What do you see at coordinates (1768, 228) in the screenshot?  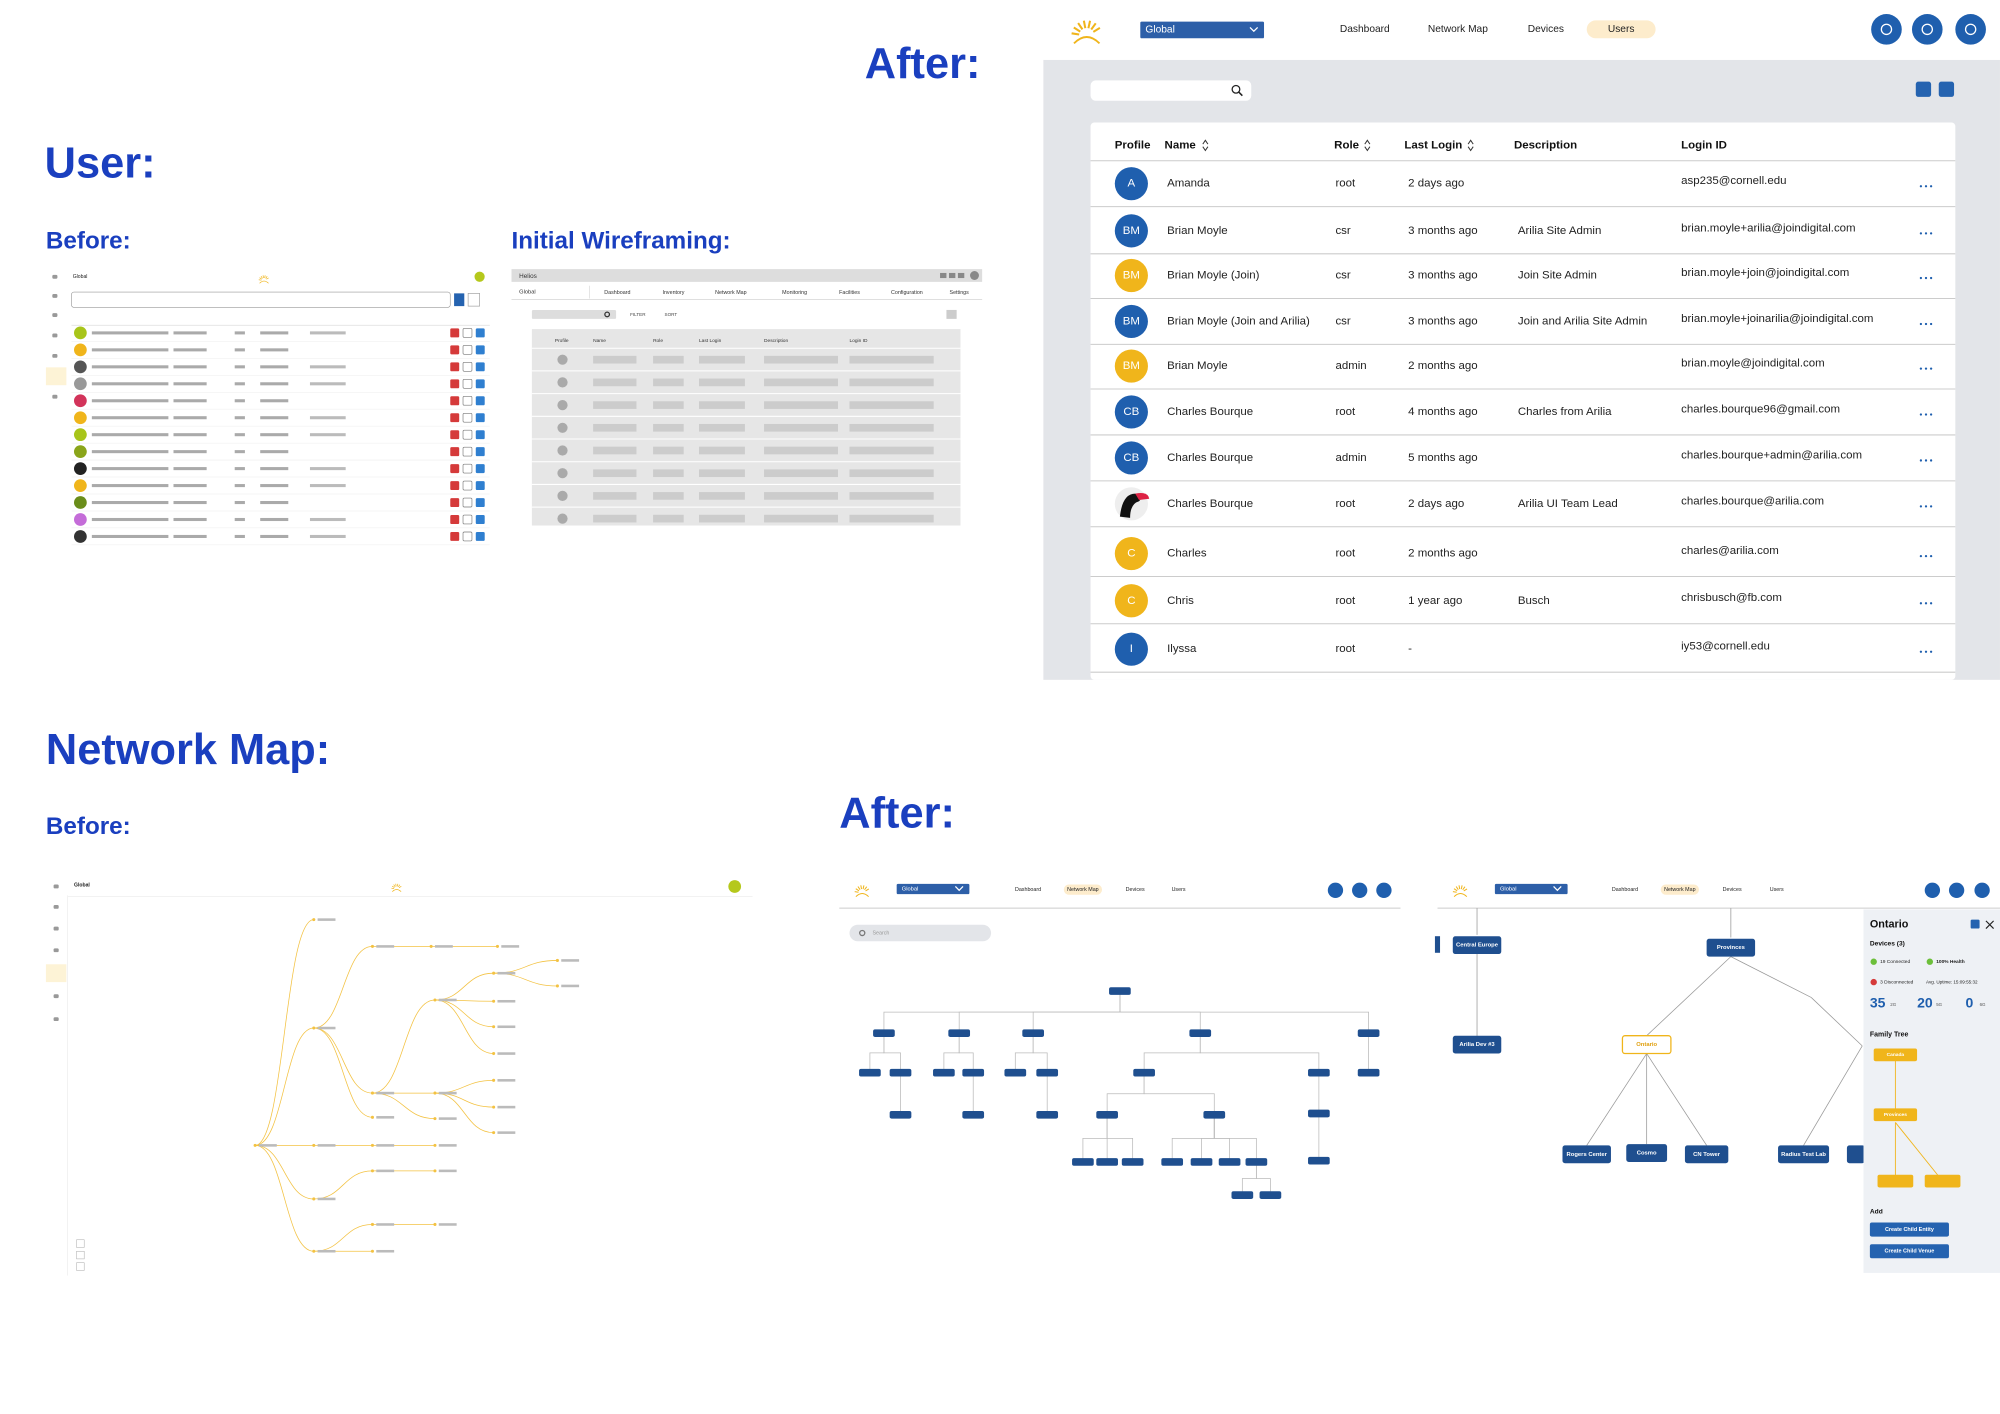 I see `user-login-id: brian.moyle+arilia@joindigital.com` at bounding box center [1768, 228].